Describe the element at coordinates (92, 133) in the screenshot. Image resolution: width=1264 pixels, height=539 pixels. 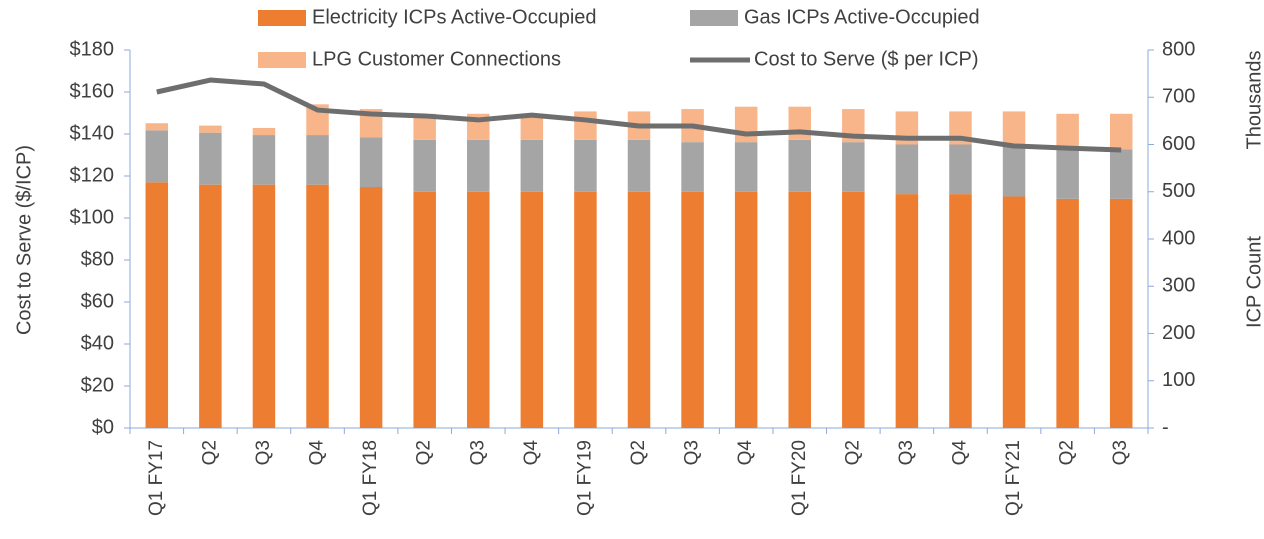
I see `y-tick-label: $140` at that location.